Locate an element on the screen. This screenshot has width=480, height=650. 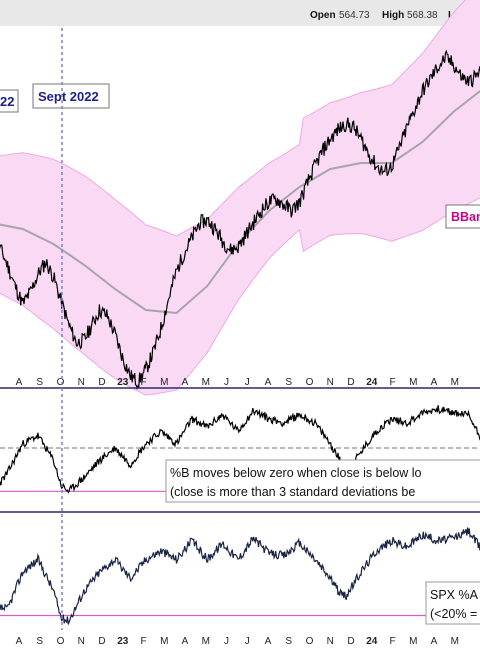
header-bar is located at coordinates (240, 13).